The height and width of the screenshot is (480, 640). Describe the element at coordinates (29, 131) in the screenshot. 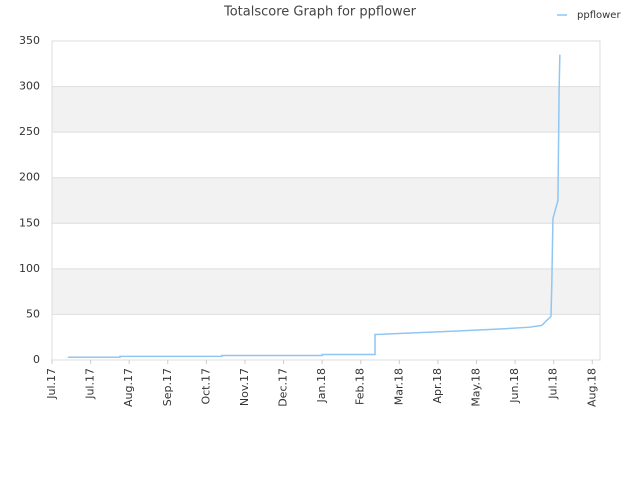

I see `y-tick-label: 250` at that location.